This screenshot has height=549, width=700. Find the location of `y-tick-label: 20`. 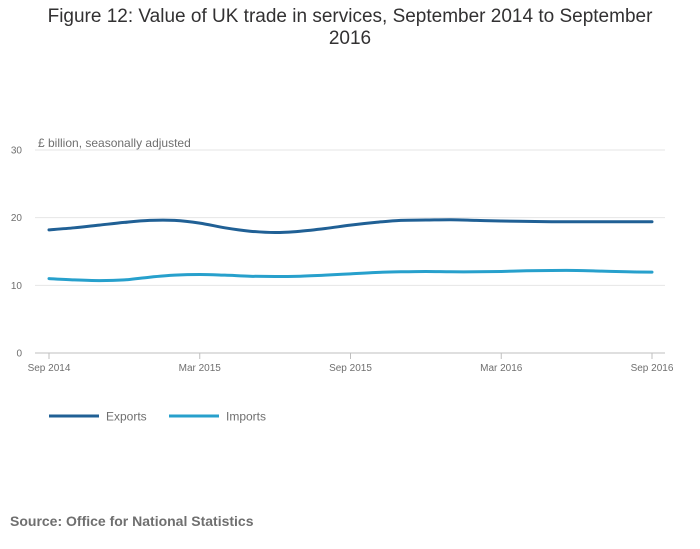

y-tick-label: 20 is located at coordinates (17, 218).